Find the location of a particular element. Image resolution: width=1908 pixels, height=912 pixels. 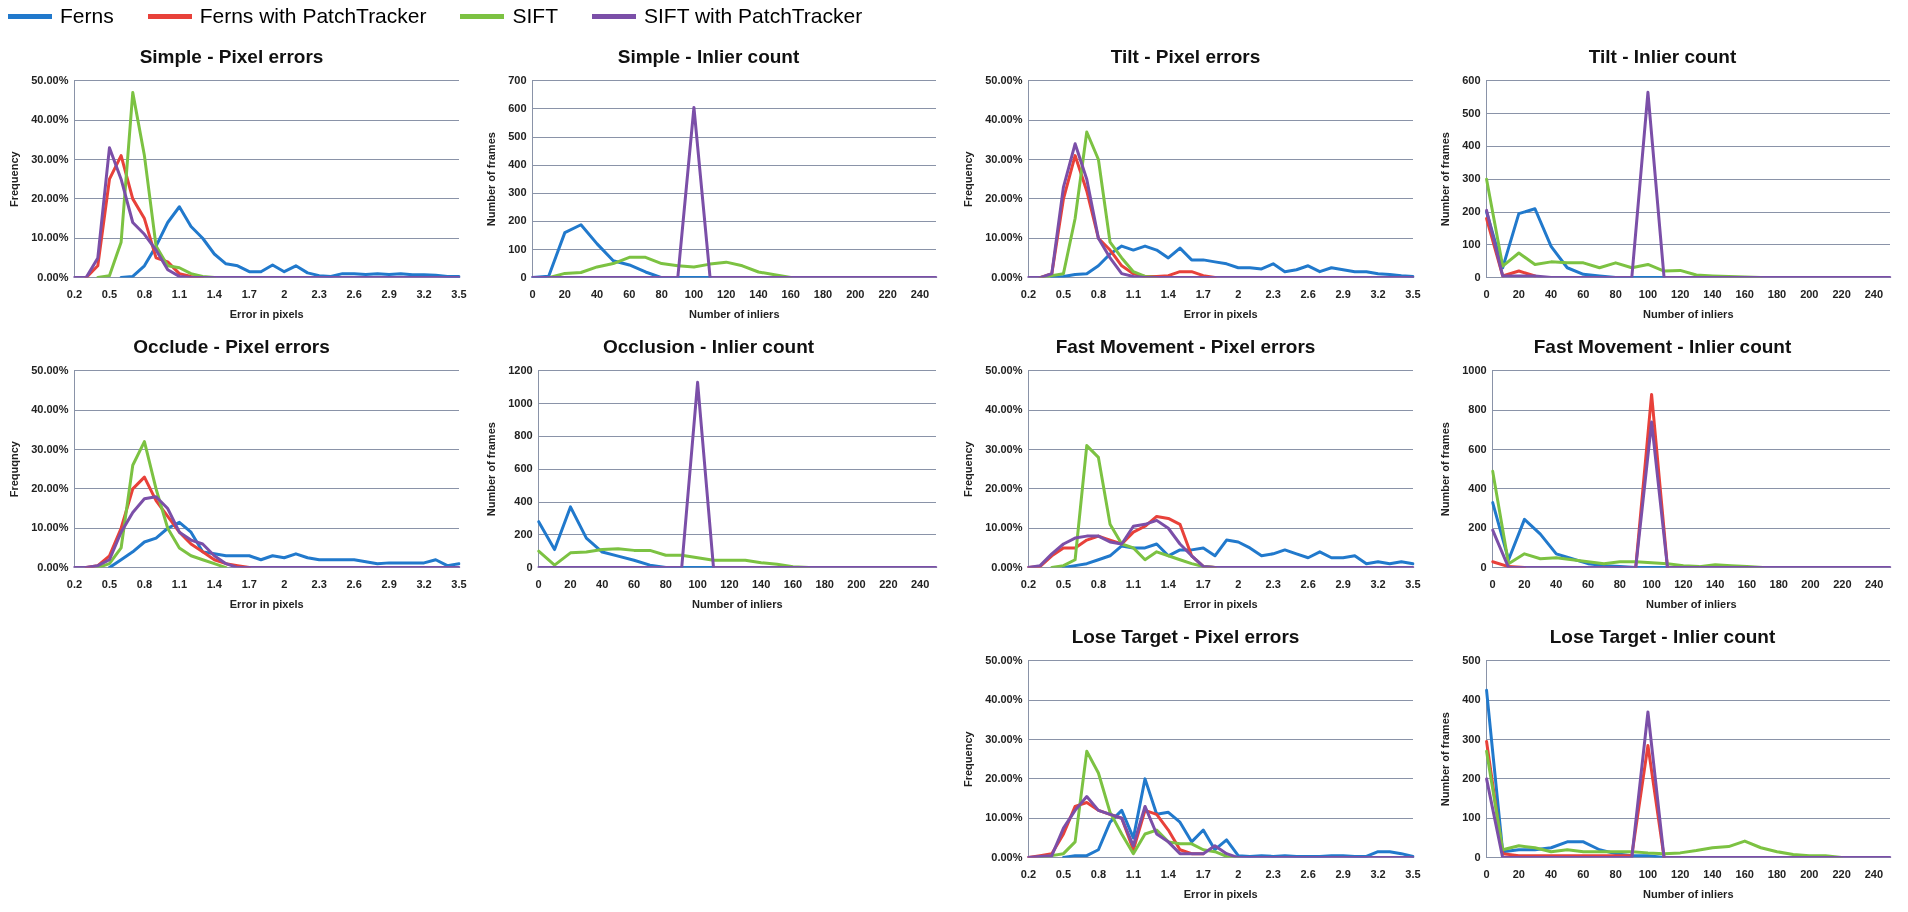

chart-title: Fast Movement - Inlier count is located at coordinates (1662, 346).